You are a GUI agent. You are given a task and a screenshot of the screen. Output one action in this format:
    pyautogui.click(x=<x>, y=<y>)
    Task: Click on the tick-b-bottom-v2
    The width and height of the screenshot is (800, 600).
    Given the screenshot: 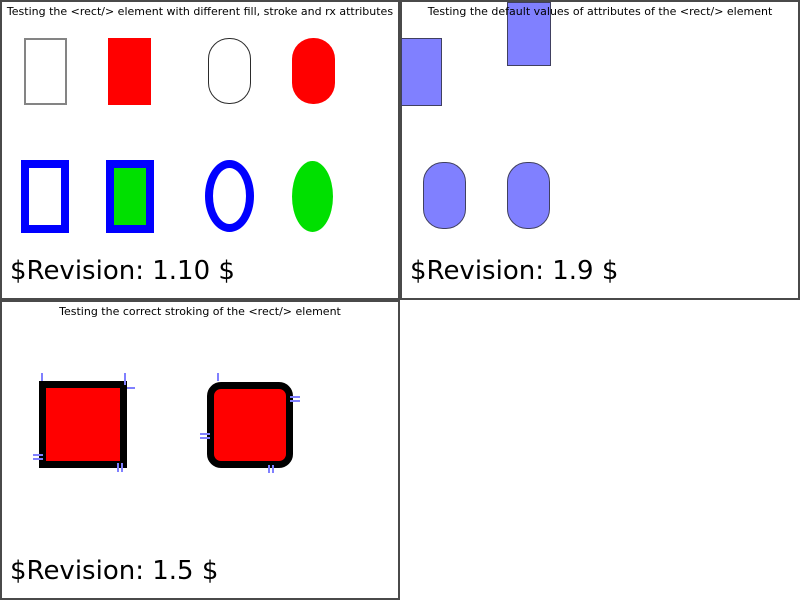 What is the action you would take?
    pyautogui.click(x=273, y=469)
    